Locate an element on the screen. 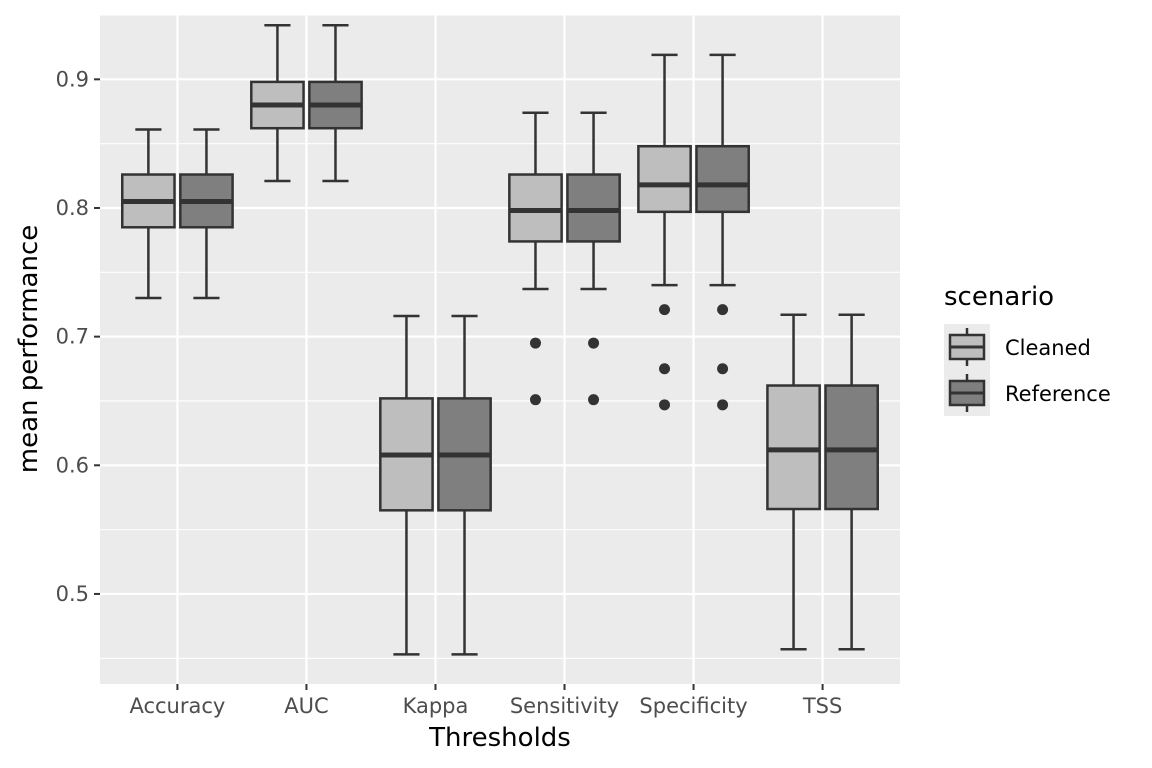 The height and width of the screenshot is (768, 1152). x-tick-label: Sensitivity is located at coordinates (564, 706).